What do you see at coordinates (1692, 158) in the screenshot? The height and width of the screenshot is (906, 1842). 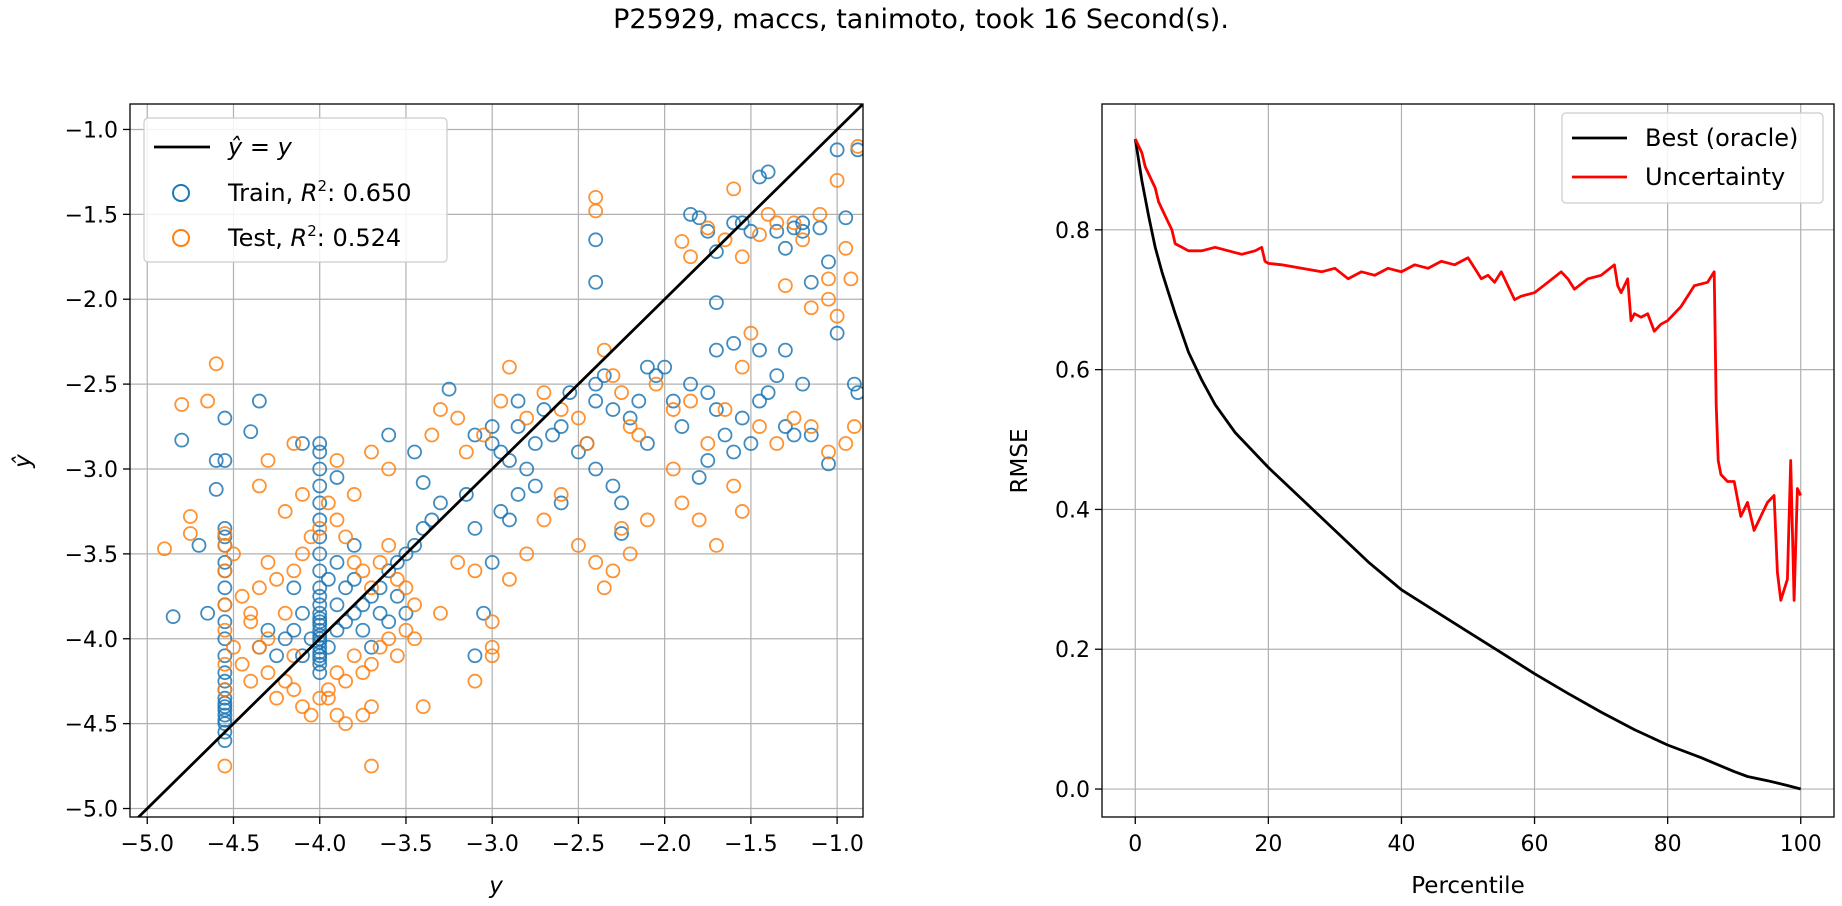 I see `rmse-legend-box` at bounding box center [1692, 158].